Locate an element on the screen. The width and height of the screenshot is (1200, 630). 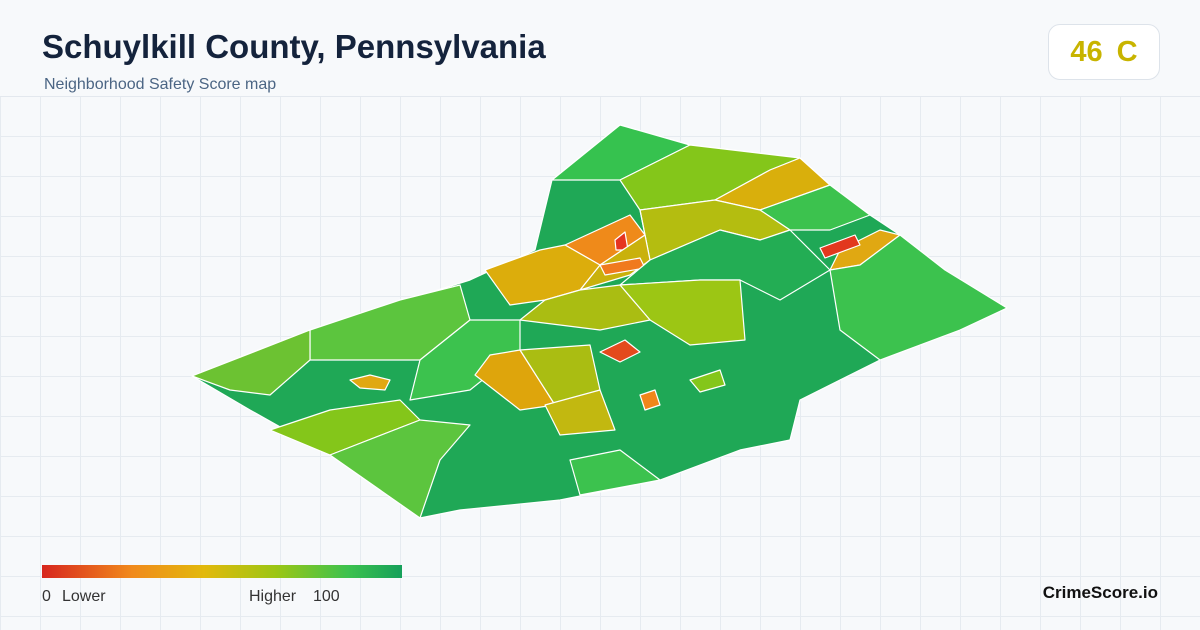
title: Schuylkill County, Pennsylvania is located at coordinates (294, 46).